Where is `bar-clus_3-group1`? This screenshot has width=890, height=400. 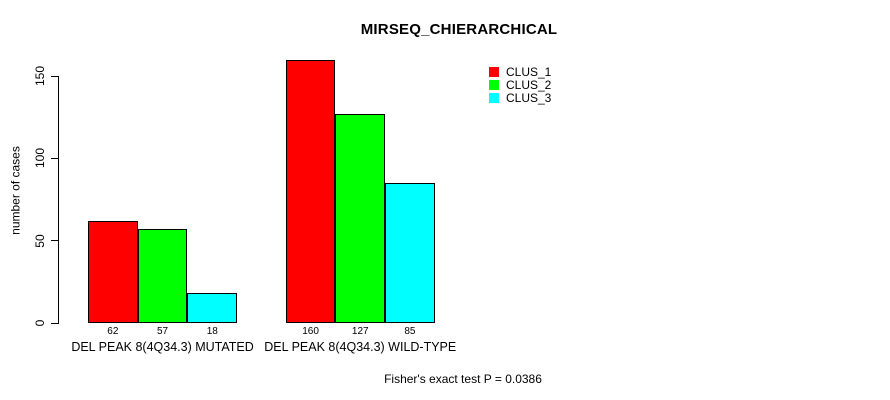 bar-clus_3-group1 is located at coordinates (212, 308).